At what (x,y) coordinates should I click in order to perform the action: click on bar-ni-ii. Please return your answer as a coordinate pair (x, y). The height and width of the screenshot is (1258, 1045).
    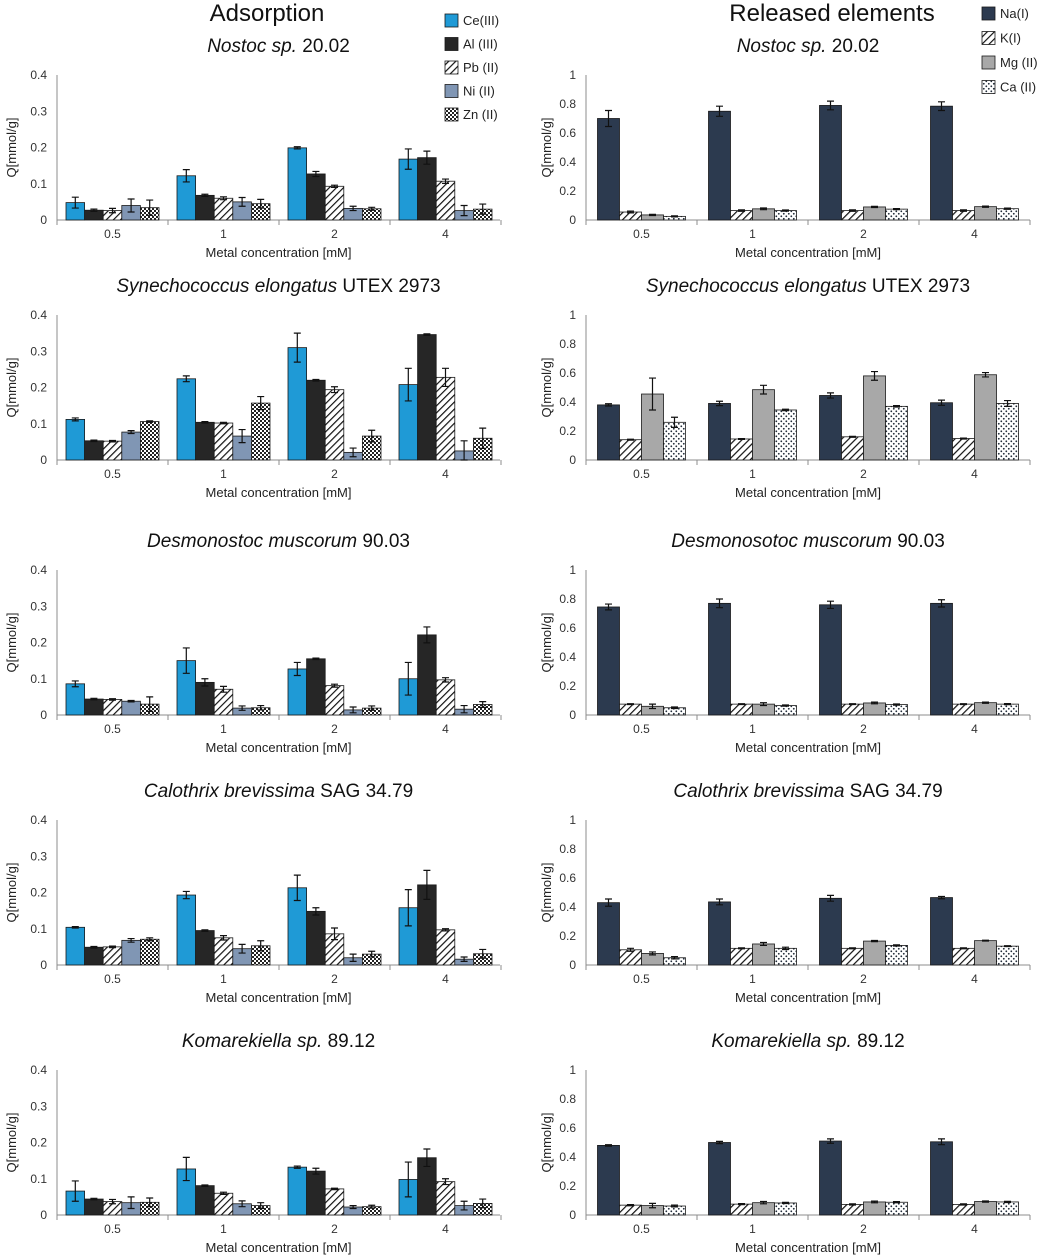
    Looking at the image, I should click on (131, 708).